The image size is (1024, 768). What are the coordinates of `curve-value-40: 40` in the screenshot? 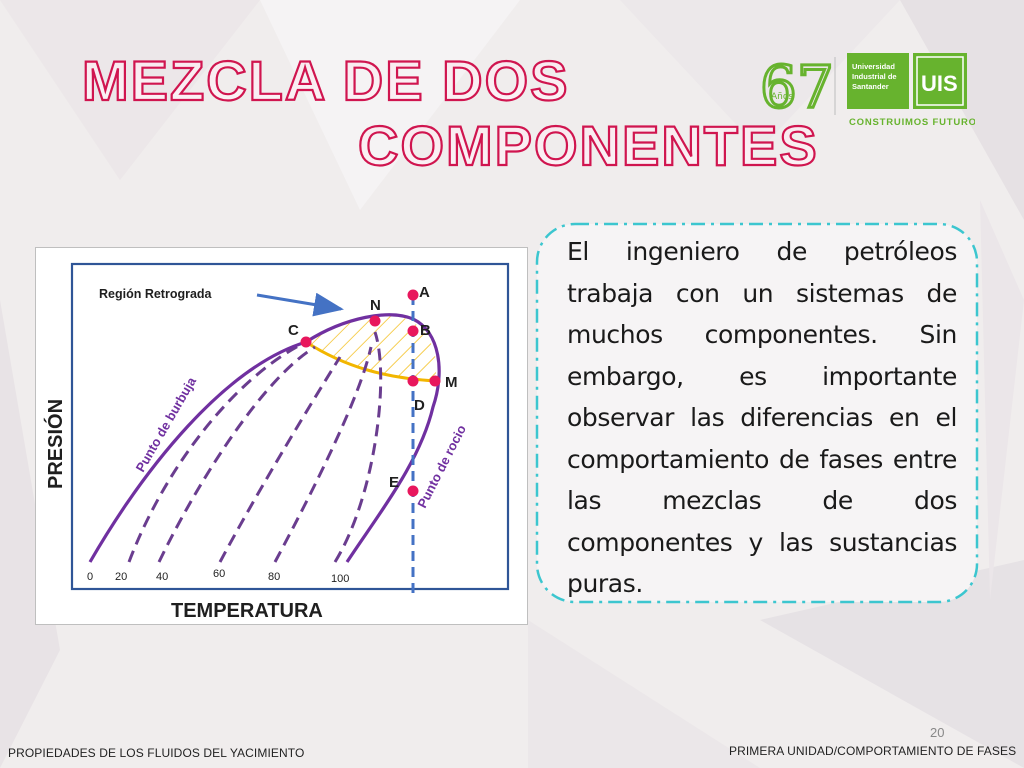 It's located at (162, 577).